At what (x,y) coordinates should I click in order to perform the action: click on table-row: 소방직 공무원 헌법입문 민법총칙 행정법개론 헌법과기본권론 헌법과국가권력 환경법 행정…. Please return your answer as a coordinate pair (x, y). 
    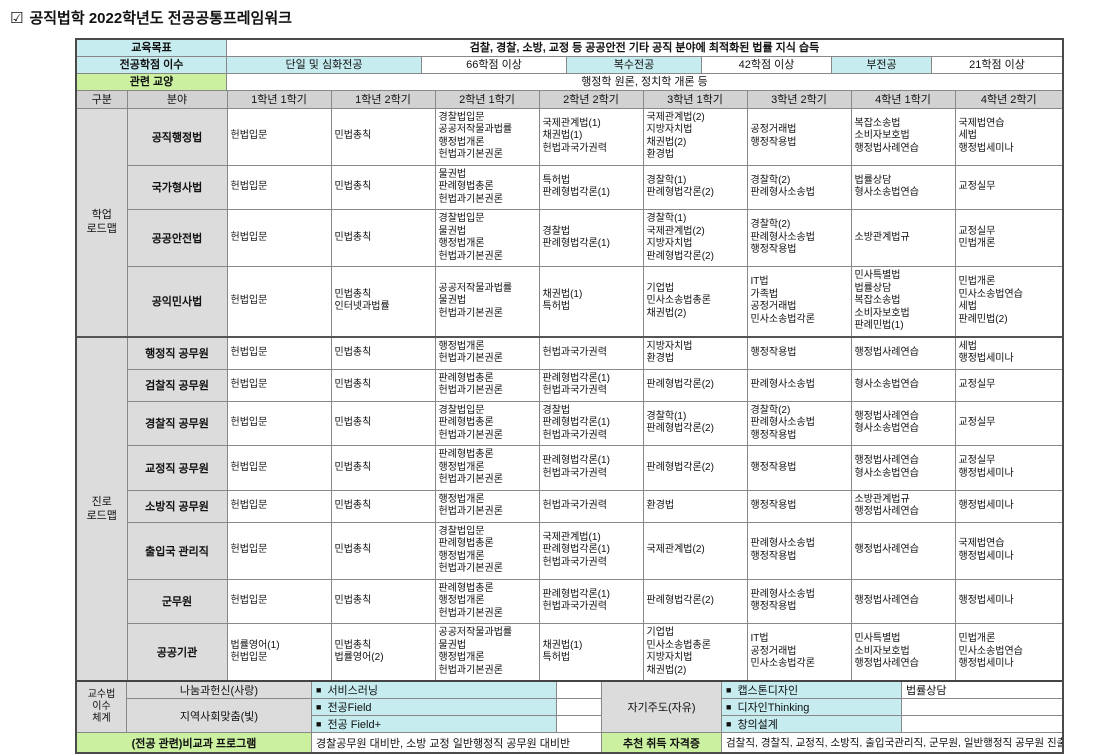
    Looking at the image, I should click on (570, 506).